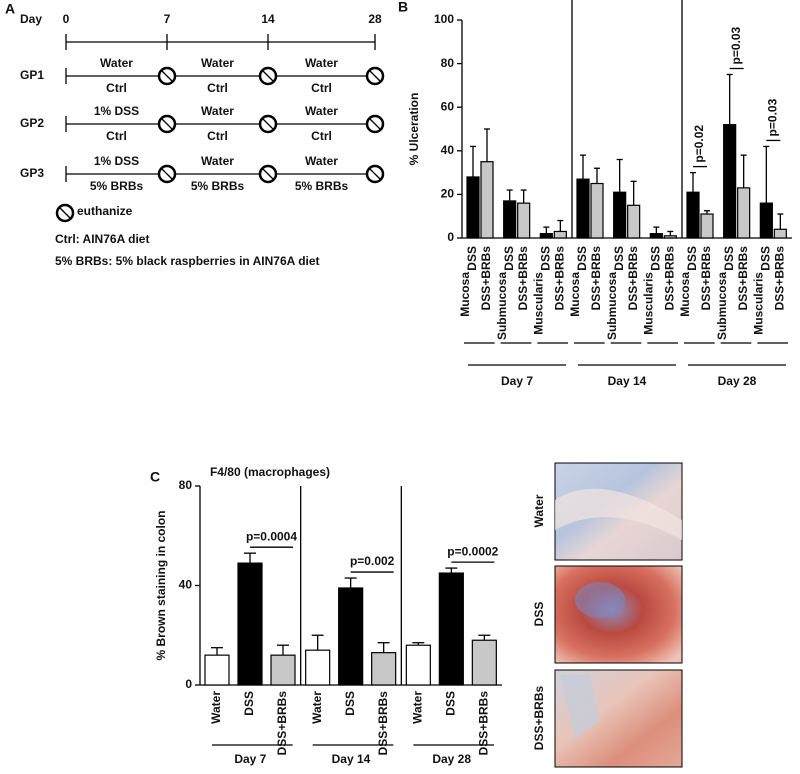  I want to click on treatment-label: 1% DSS, so click(116, 111).